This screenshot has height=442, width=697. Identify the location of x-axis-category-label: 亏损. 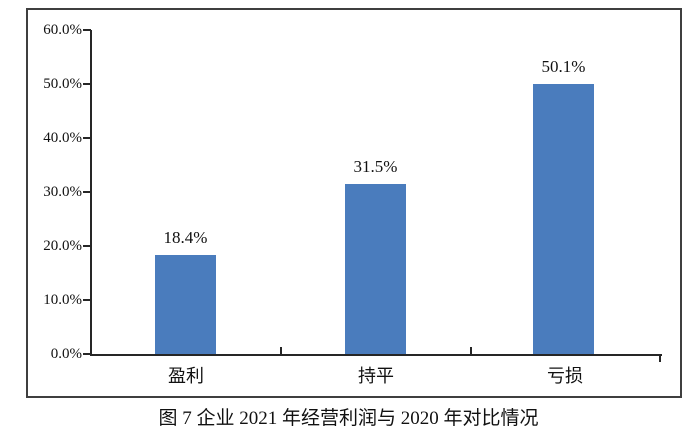
(565, 376).